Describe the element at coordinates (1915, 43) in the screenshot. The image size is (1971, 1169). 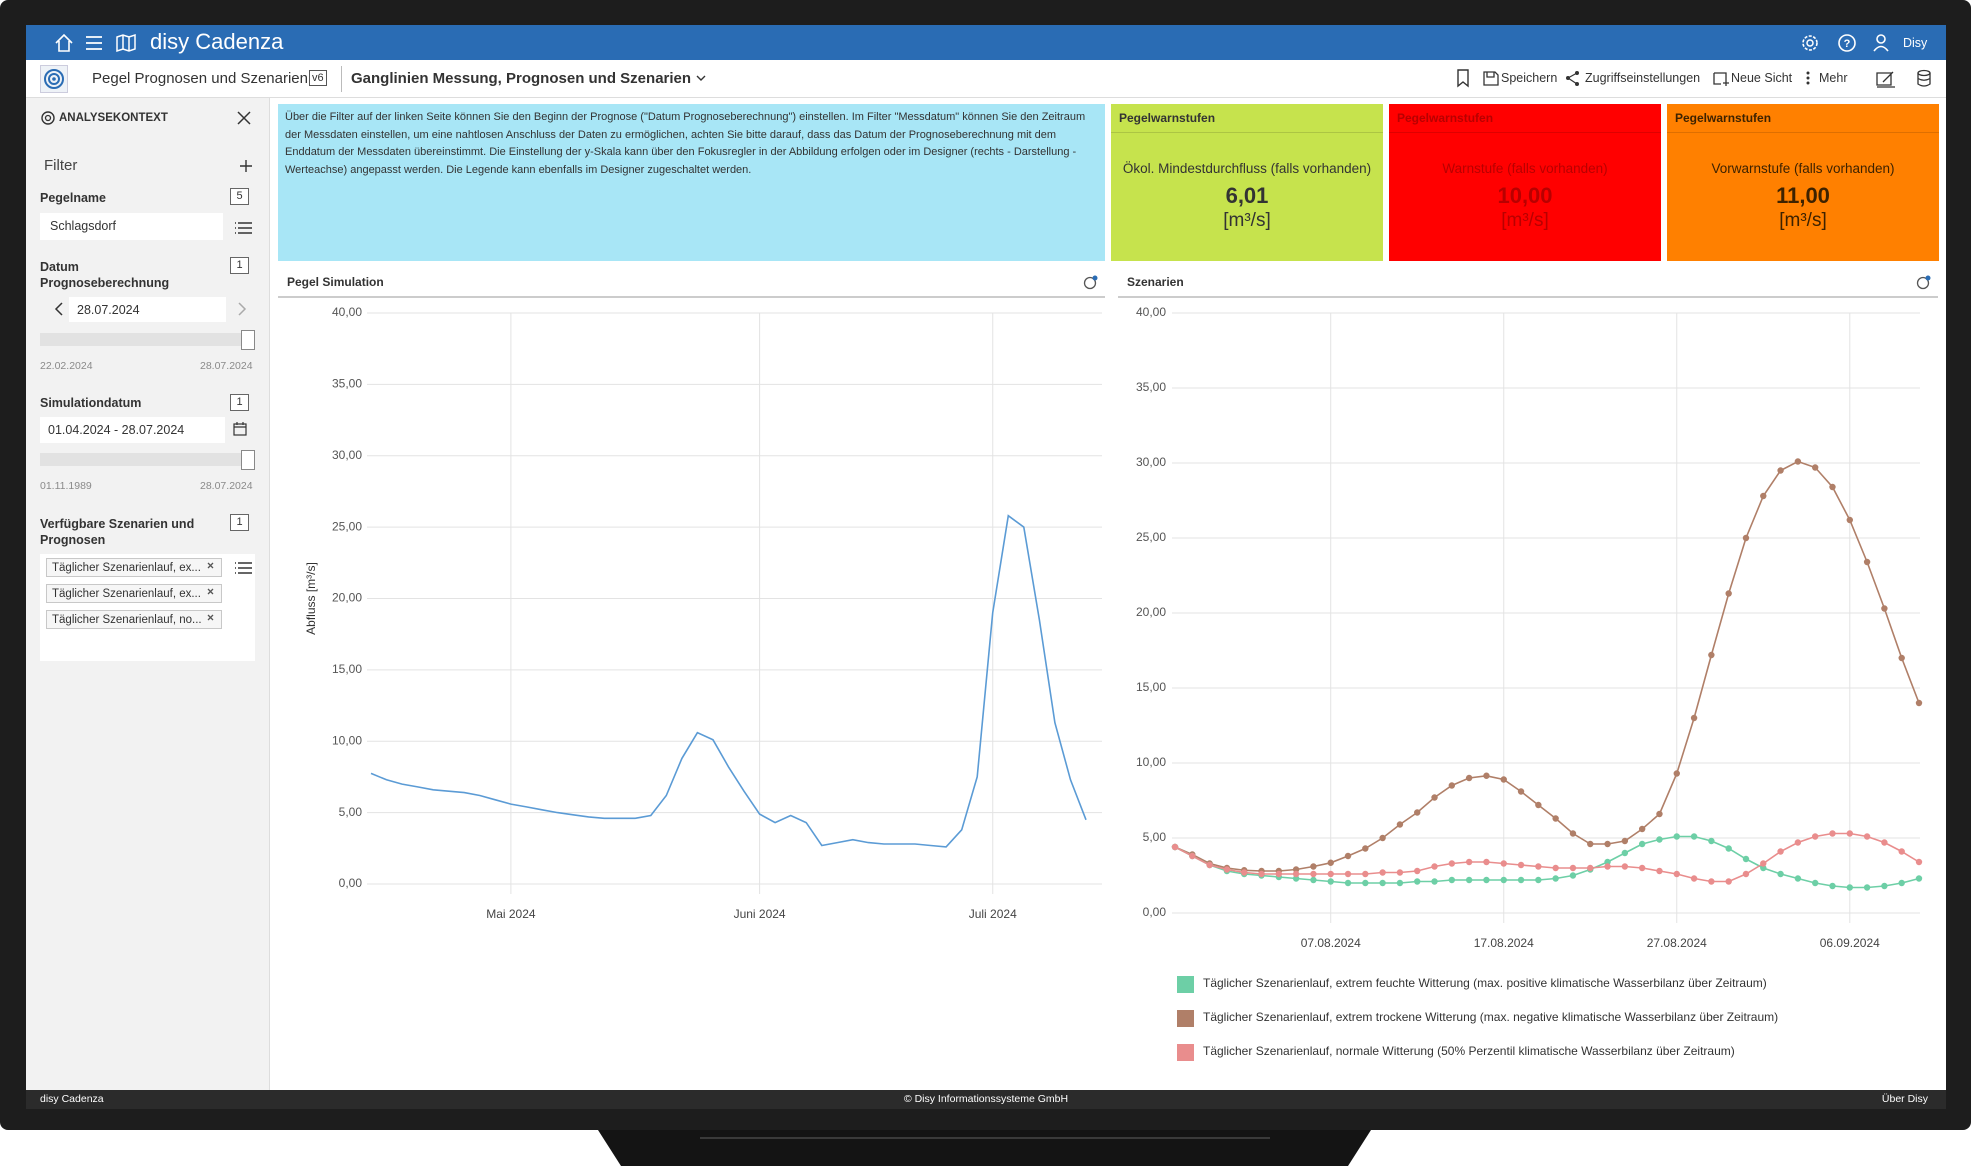
I see `user-name: Disy` at that location.